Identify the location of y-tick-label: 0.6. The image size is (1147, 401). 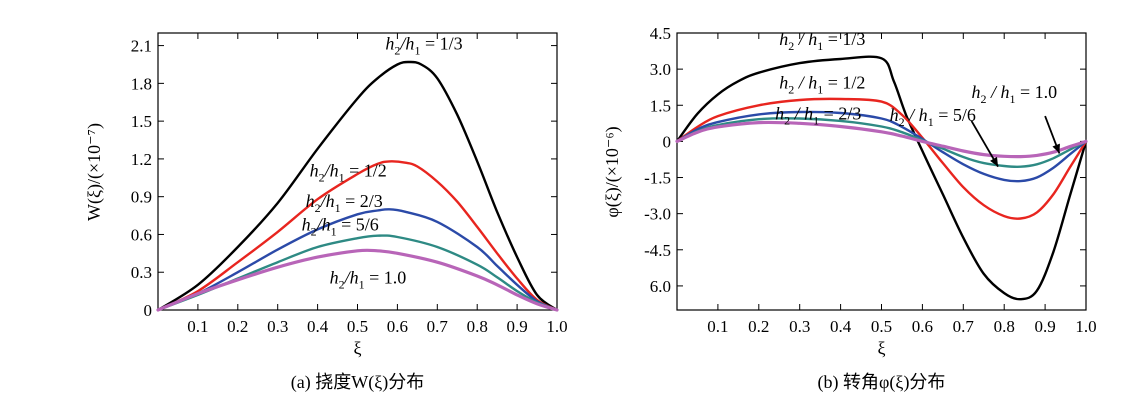
(141, 234).